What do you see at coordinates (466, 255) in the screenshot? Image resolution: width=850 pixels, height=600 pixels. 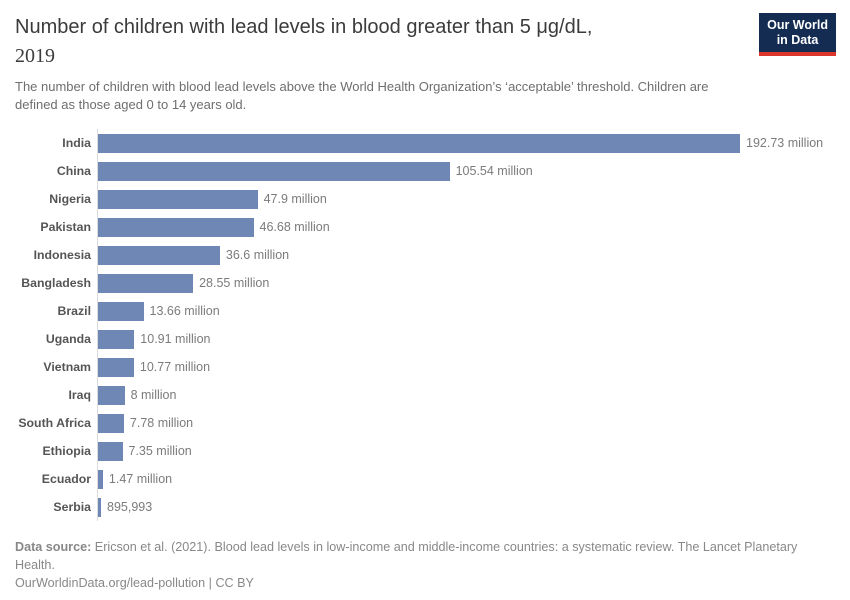 I see `bar-track: 36.6 million` at bounding box center [466, 255].